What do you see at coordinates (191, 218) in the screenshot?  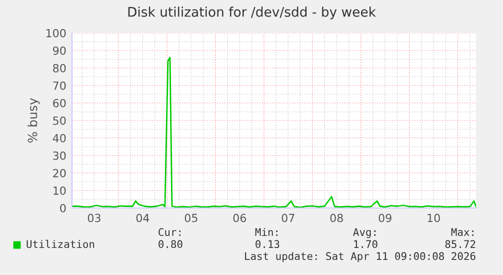 I see `x-tick-label: 05` at bounding box center [191, 218].